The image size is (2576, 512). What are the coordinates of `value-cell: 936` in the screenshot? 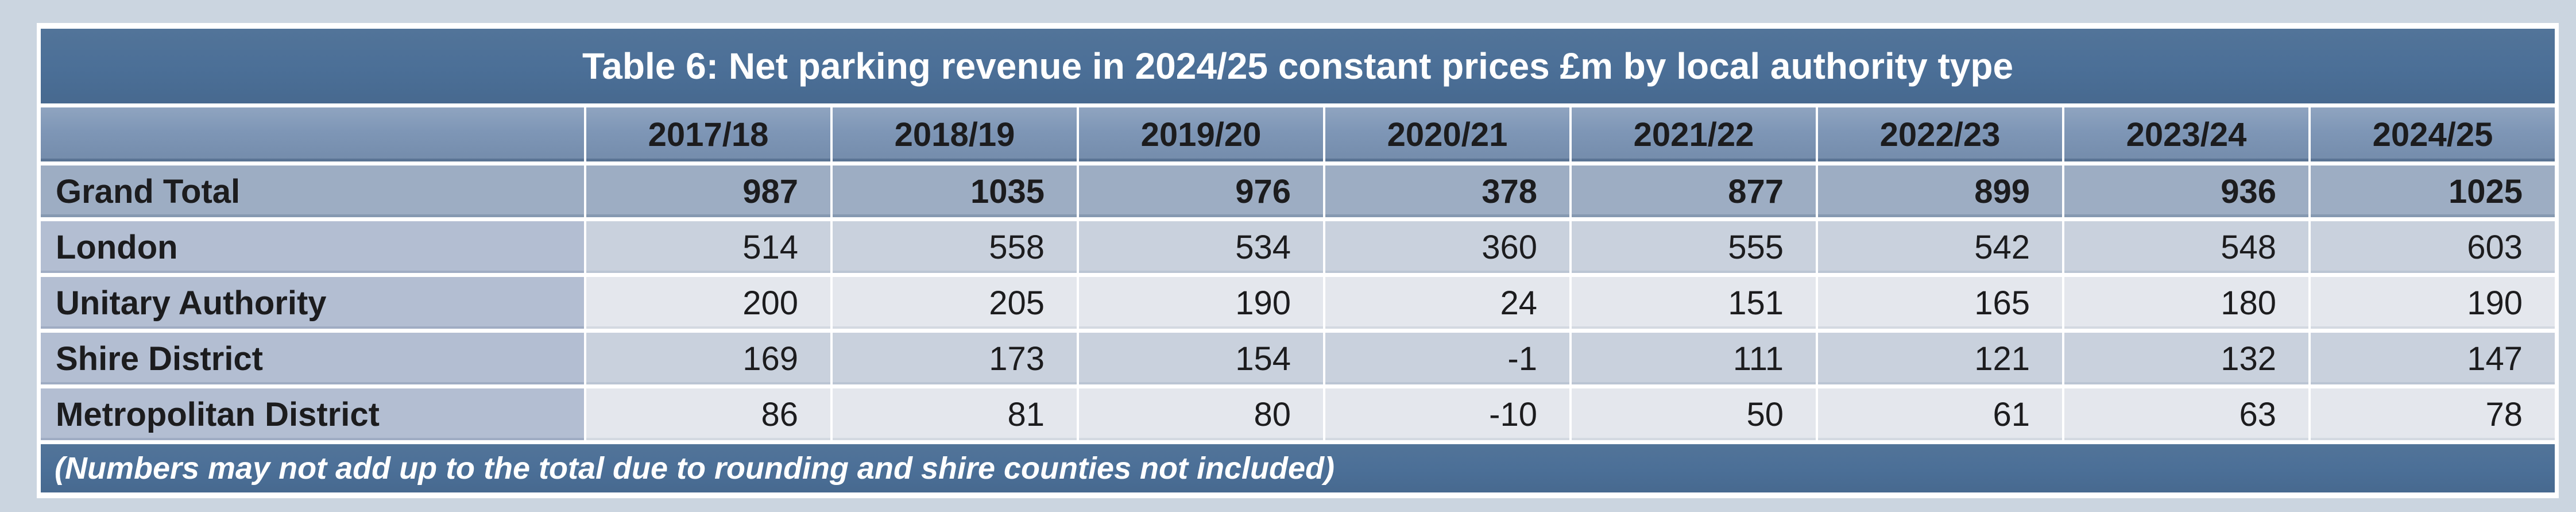 It's located at (2186, 191).